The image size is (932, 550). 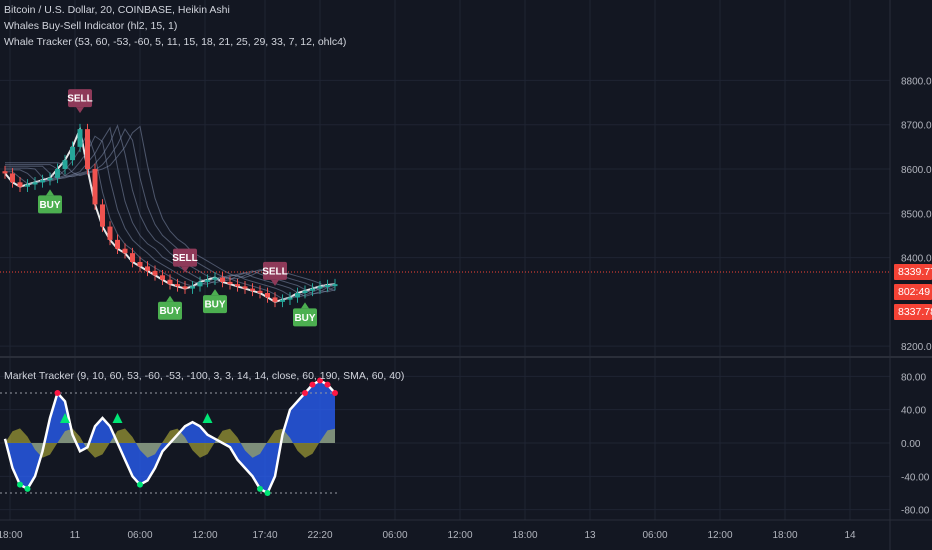 I want to click on price-tick: 8600.00, so click(x=916, y=170).